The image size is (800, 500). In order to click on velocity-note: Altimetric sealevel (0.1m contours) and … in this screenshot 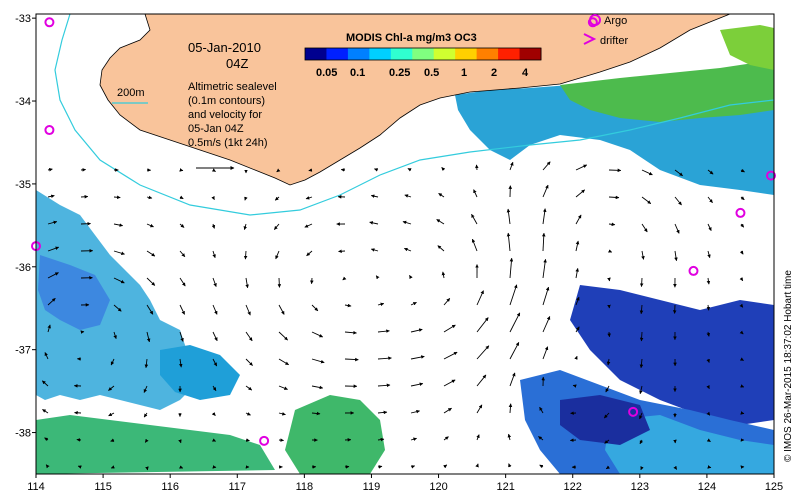, I will do `click(232, 115)`.